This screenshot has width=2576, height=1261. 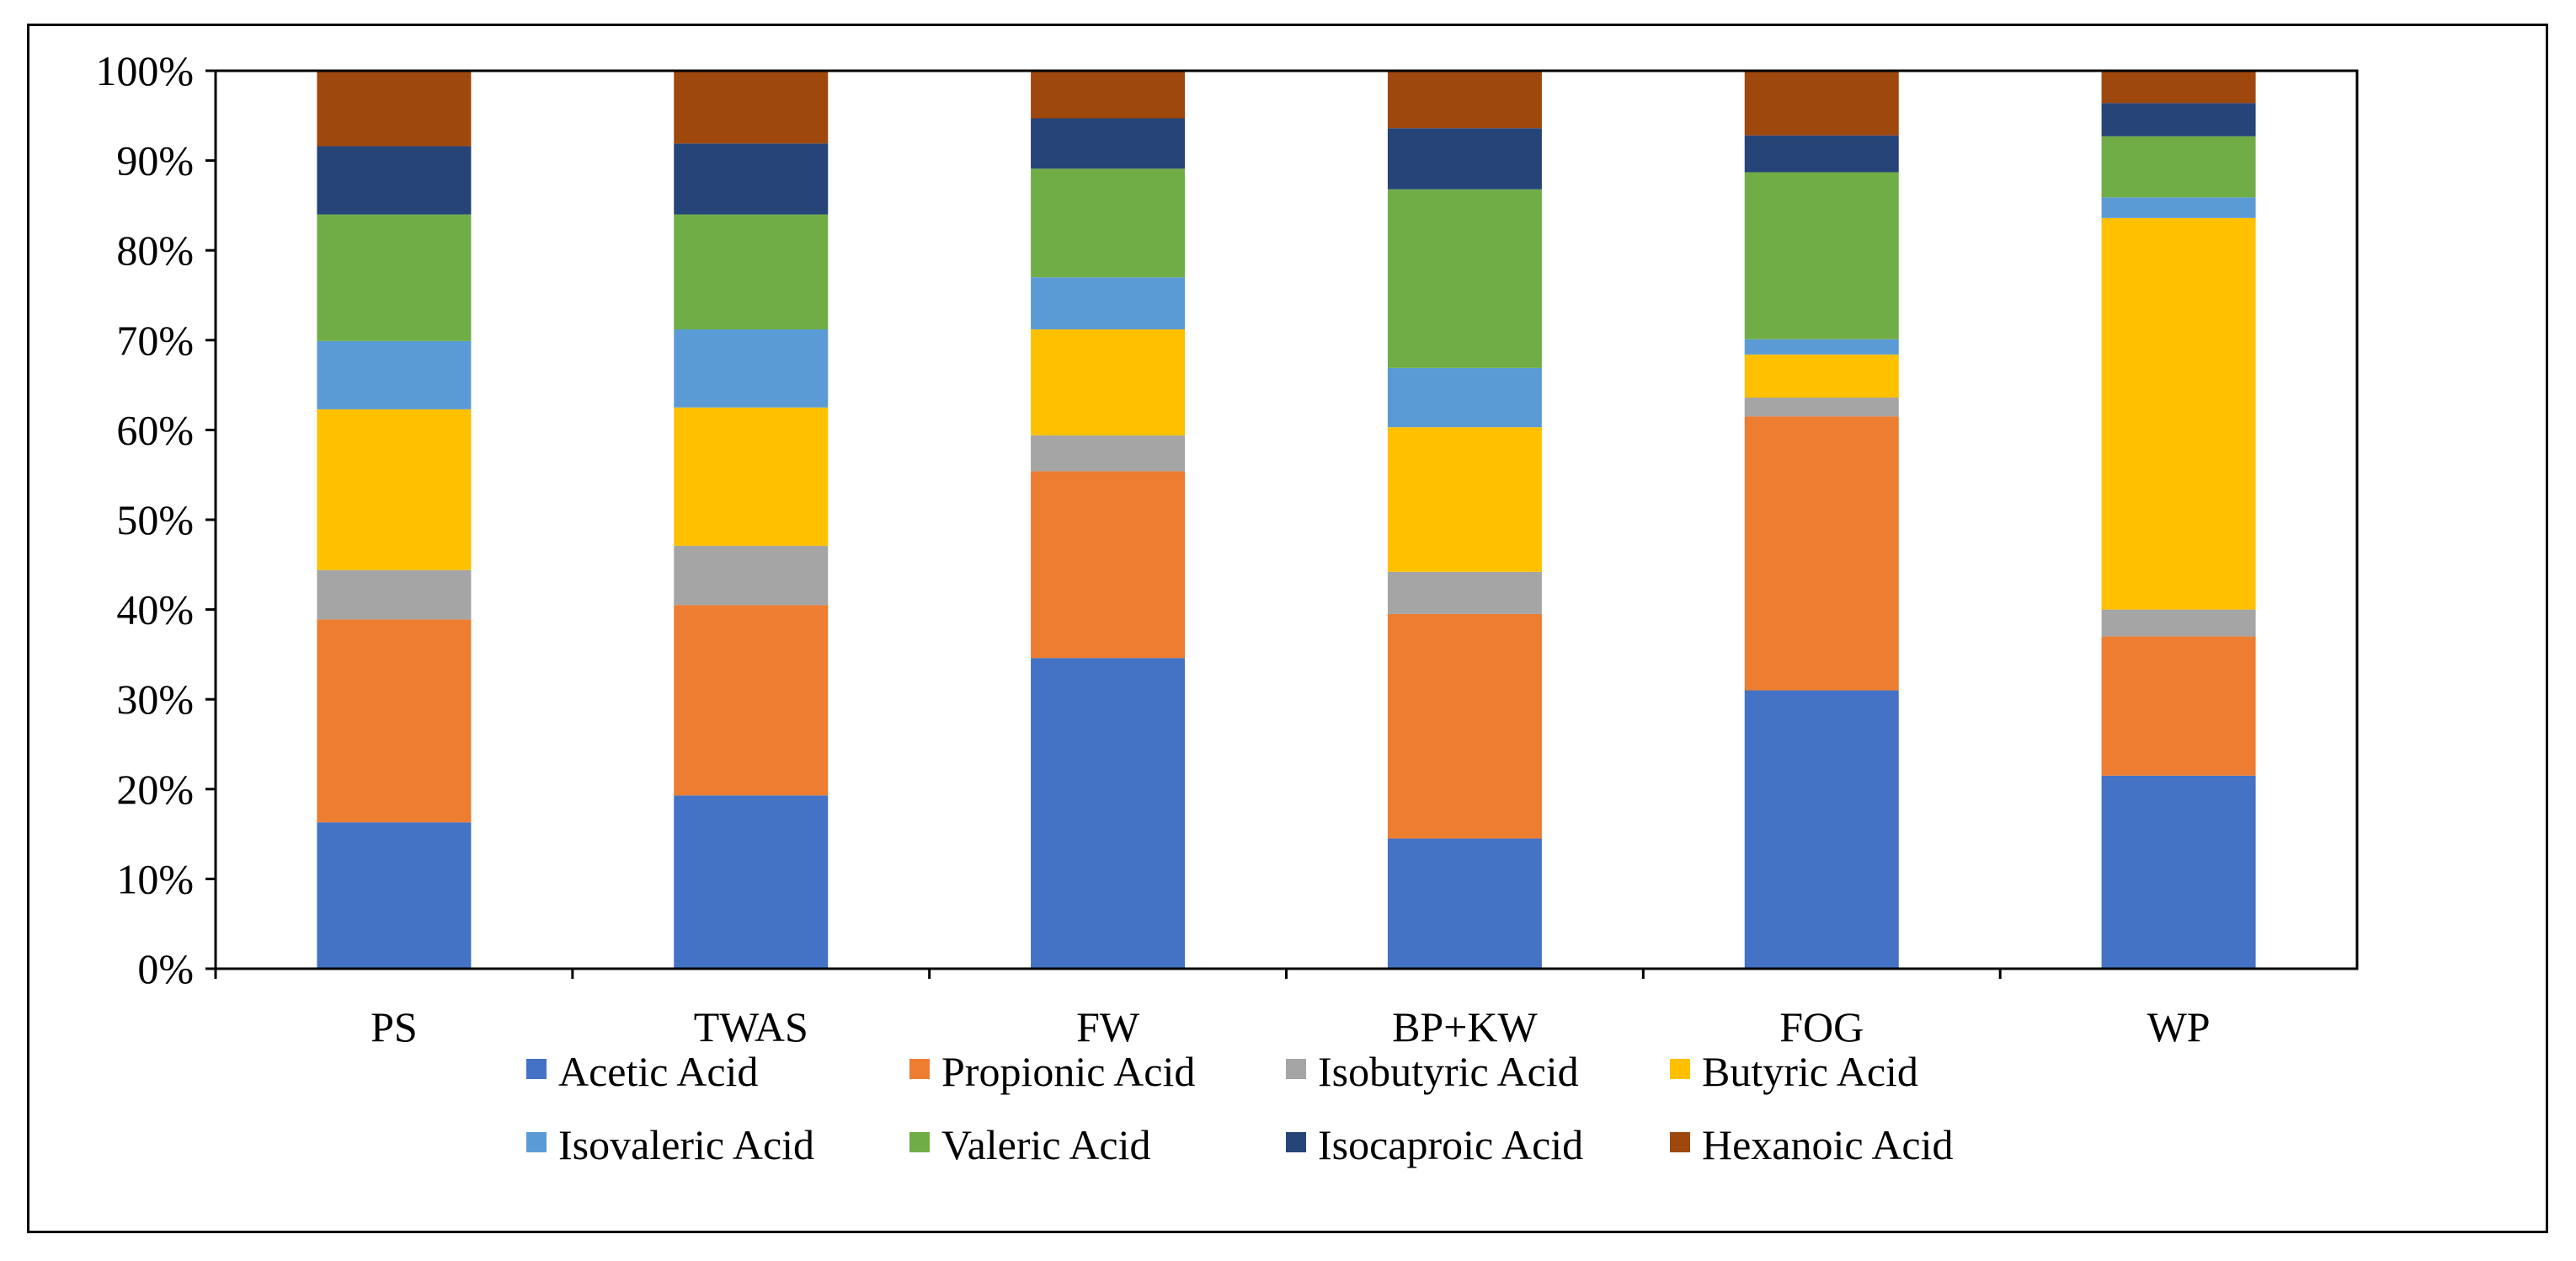 What do you see at coordinates (155, 160) in the screenshot?
I see `y-tick-label: 90%` at bounding box center [155, 160].